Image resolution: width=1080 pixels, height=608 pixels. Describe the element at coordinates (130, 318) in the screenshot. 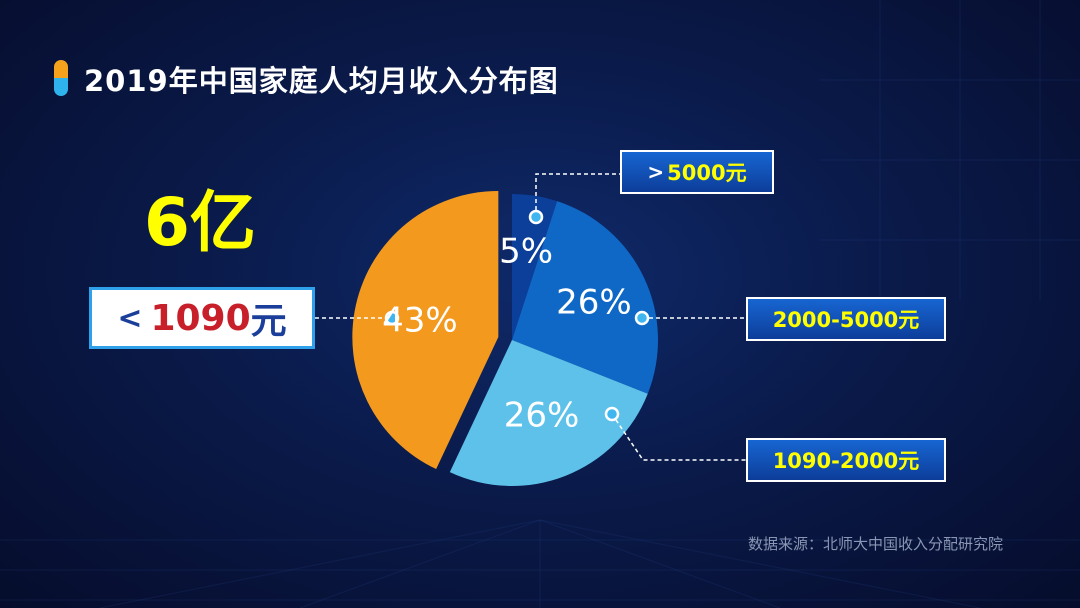

I see `less-than-symbol: <` at that location.